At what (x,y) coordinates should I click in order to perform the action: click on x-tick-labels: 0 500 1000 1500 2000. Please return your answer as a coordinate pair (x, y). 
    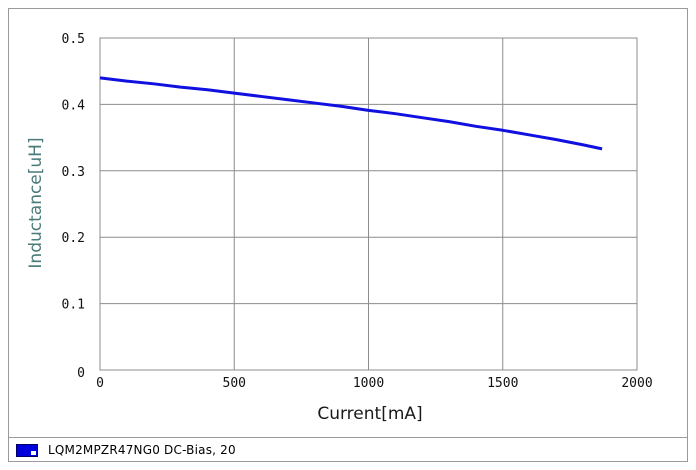
    Looking at the image, I should click on (374, 383).